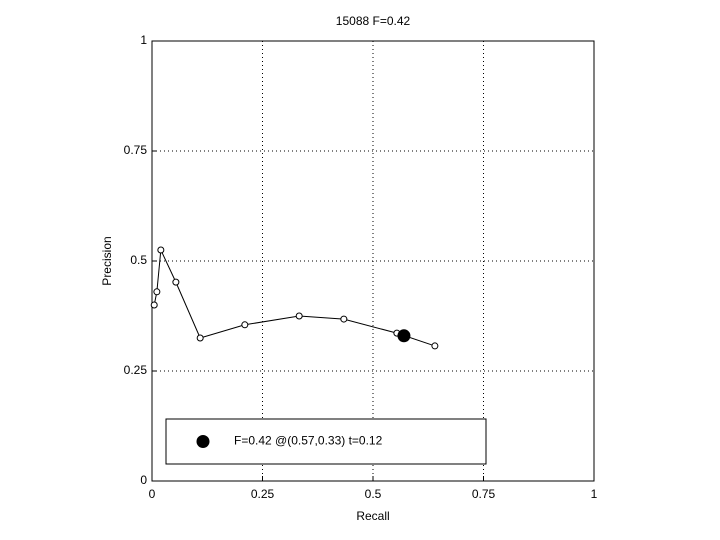 This screenshot has height=540, width=720. I want to click on chart-title: 15088 F=0.42, so click(373, 21).